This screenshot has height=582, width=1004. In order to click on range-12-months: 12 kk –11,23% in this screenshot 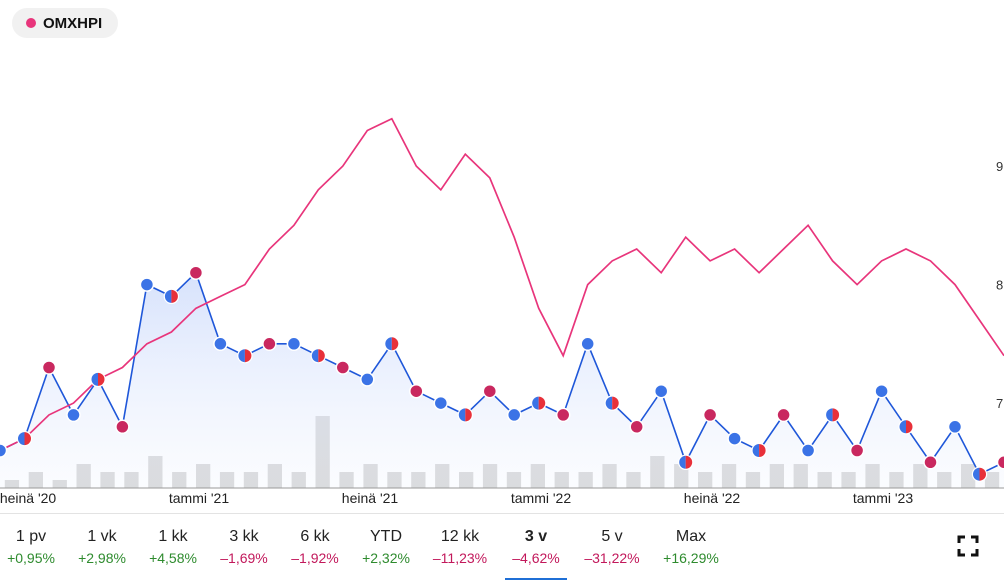, I will do `click(460, 543)`.